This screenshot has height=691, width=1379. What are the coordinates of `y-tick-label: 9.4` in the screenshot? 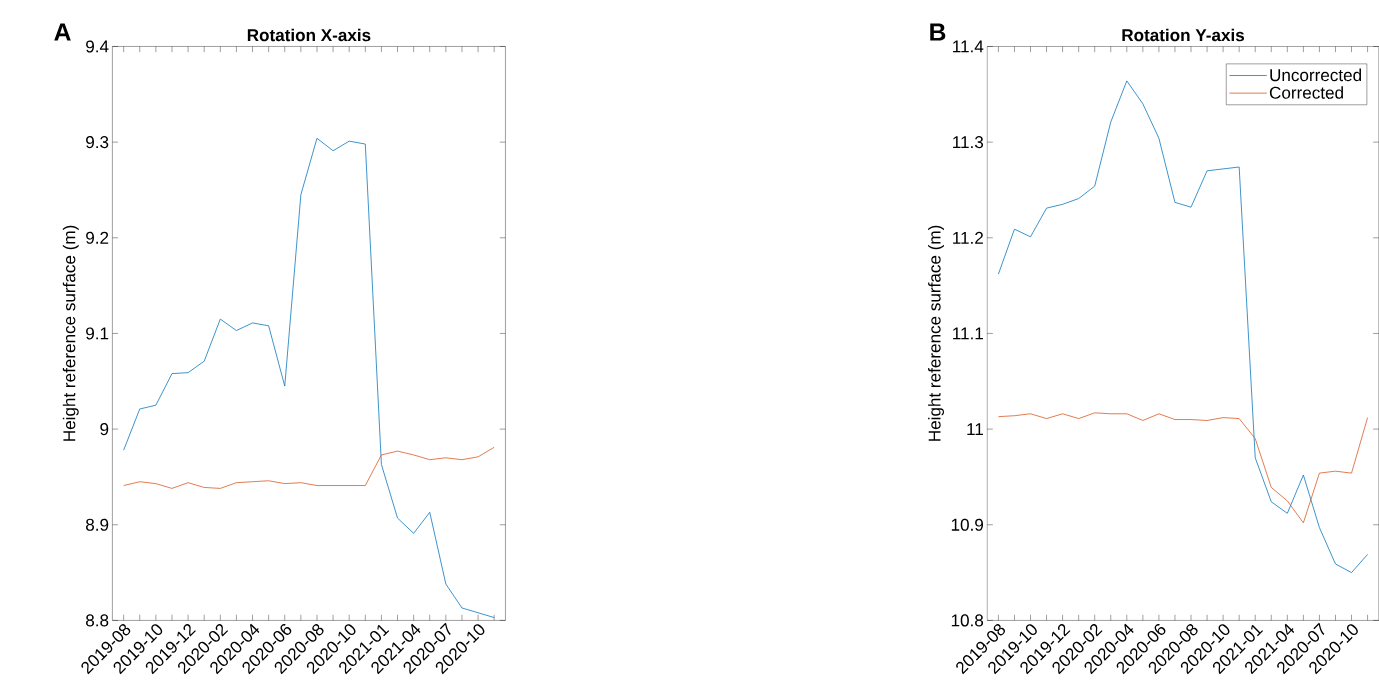 It's located at (97, 46).